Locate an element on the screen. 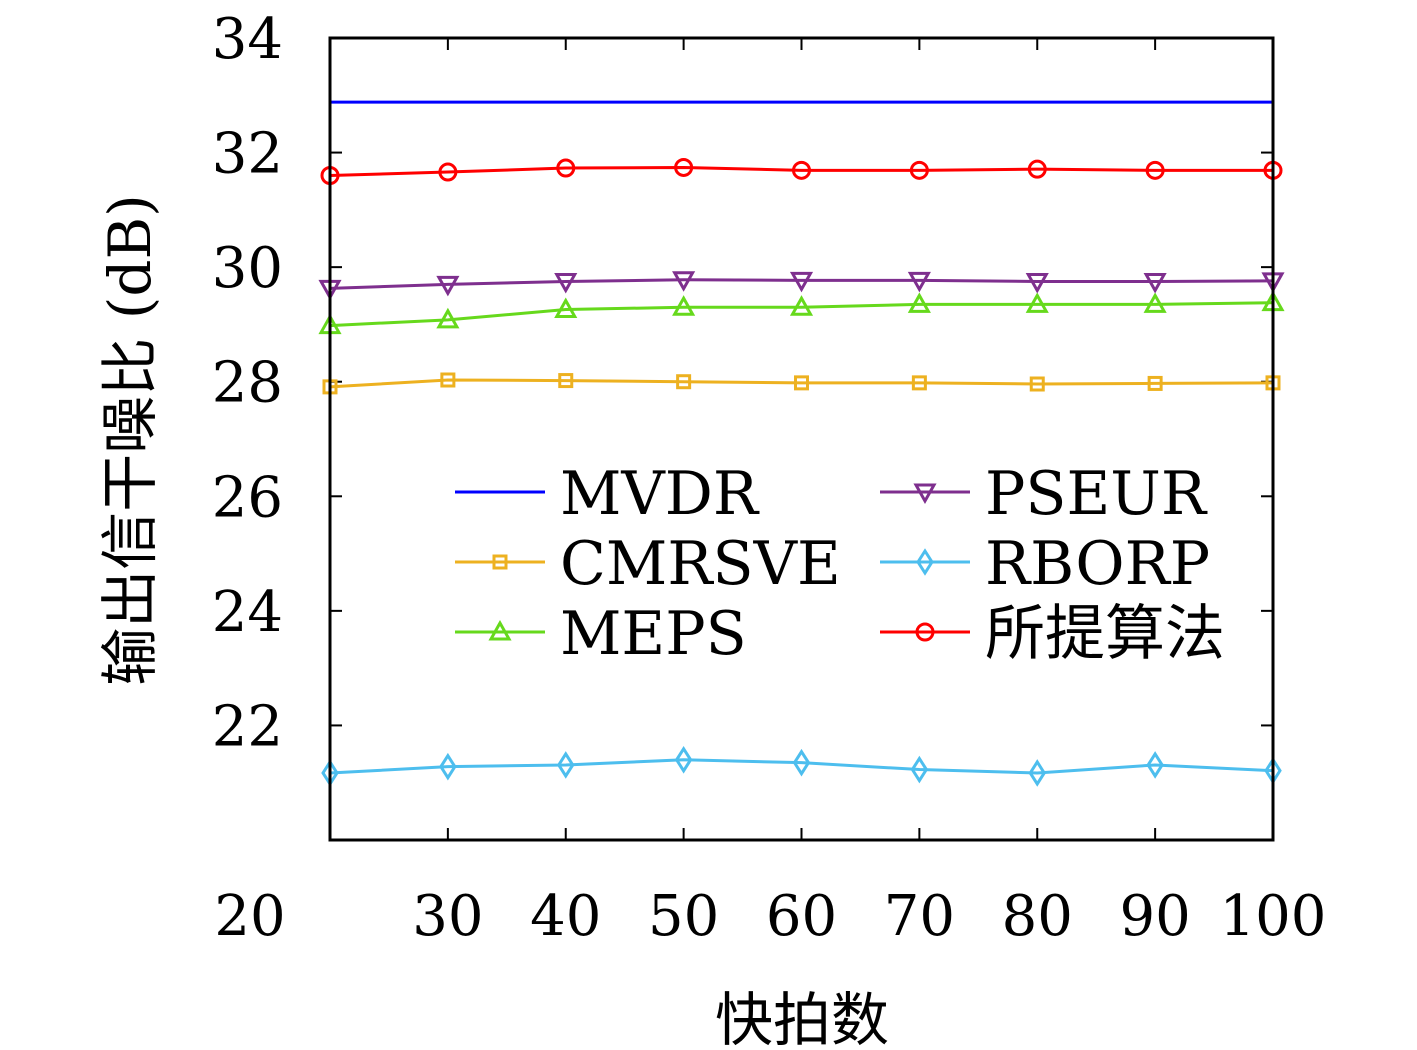  legend-item: PSEUR is located at coordinates (1044, 494).